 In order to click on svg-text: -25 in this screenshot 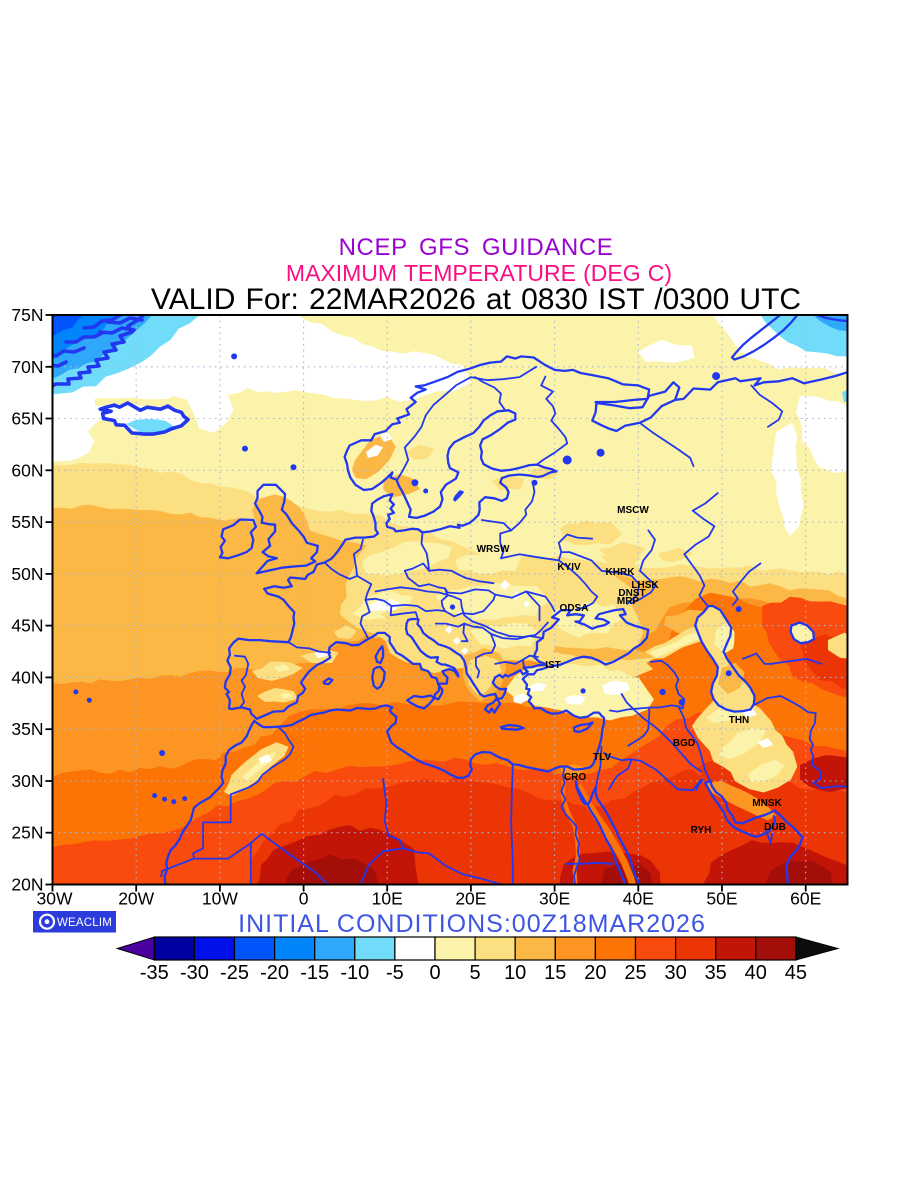, I will do `click(234, 973)`.